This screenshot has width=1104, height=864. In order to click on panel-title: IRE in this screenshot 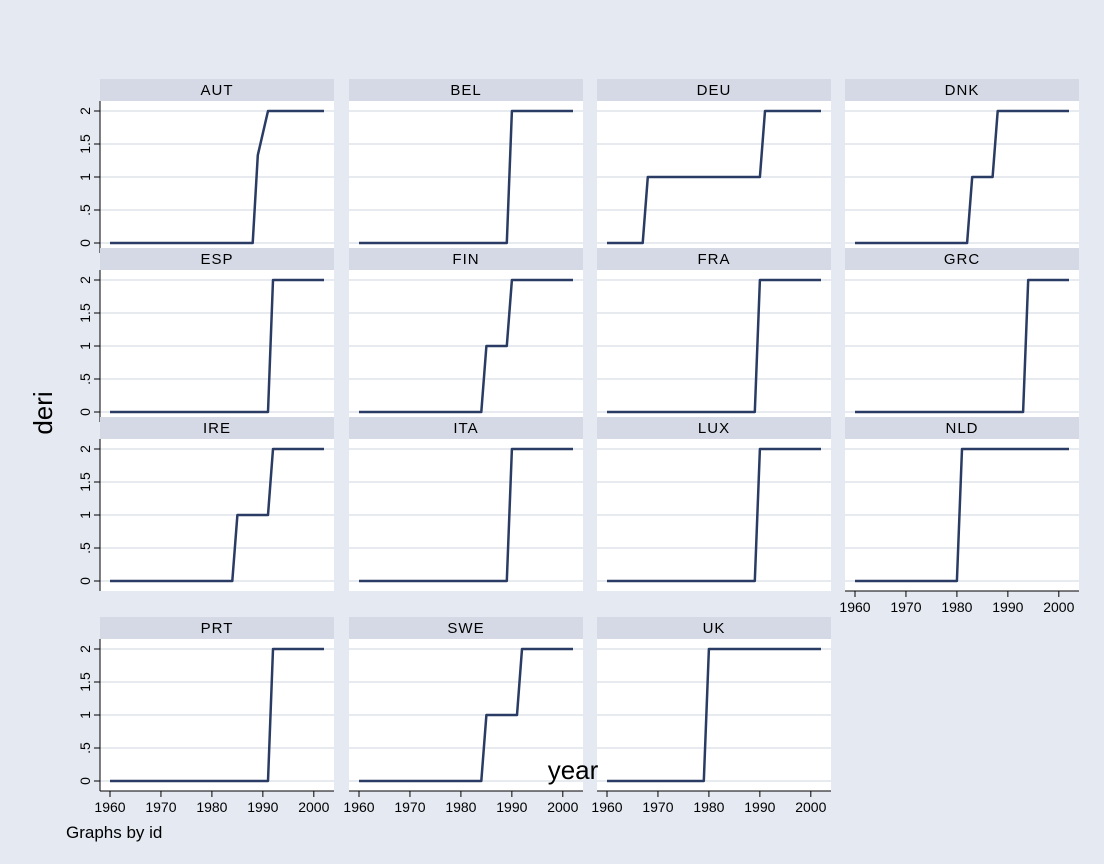, I will do `click(217, 428)`.